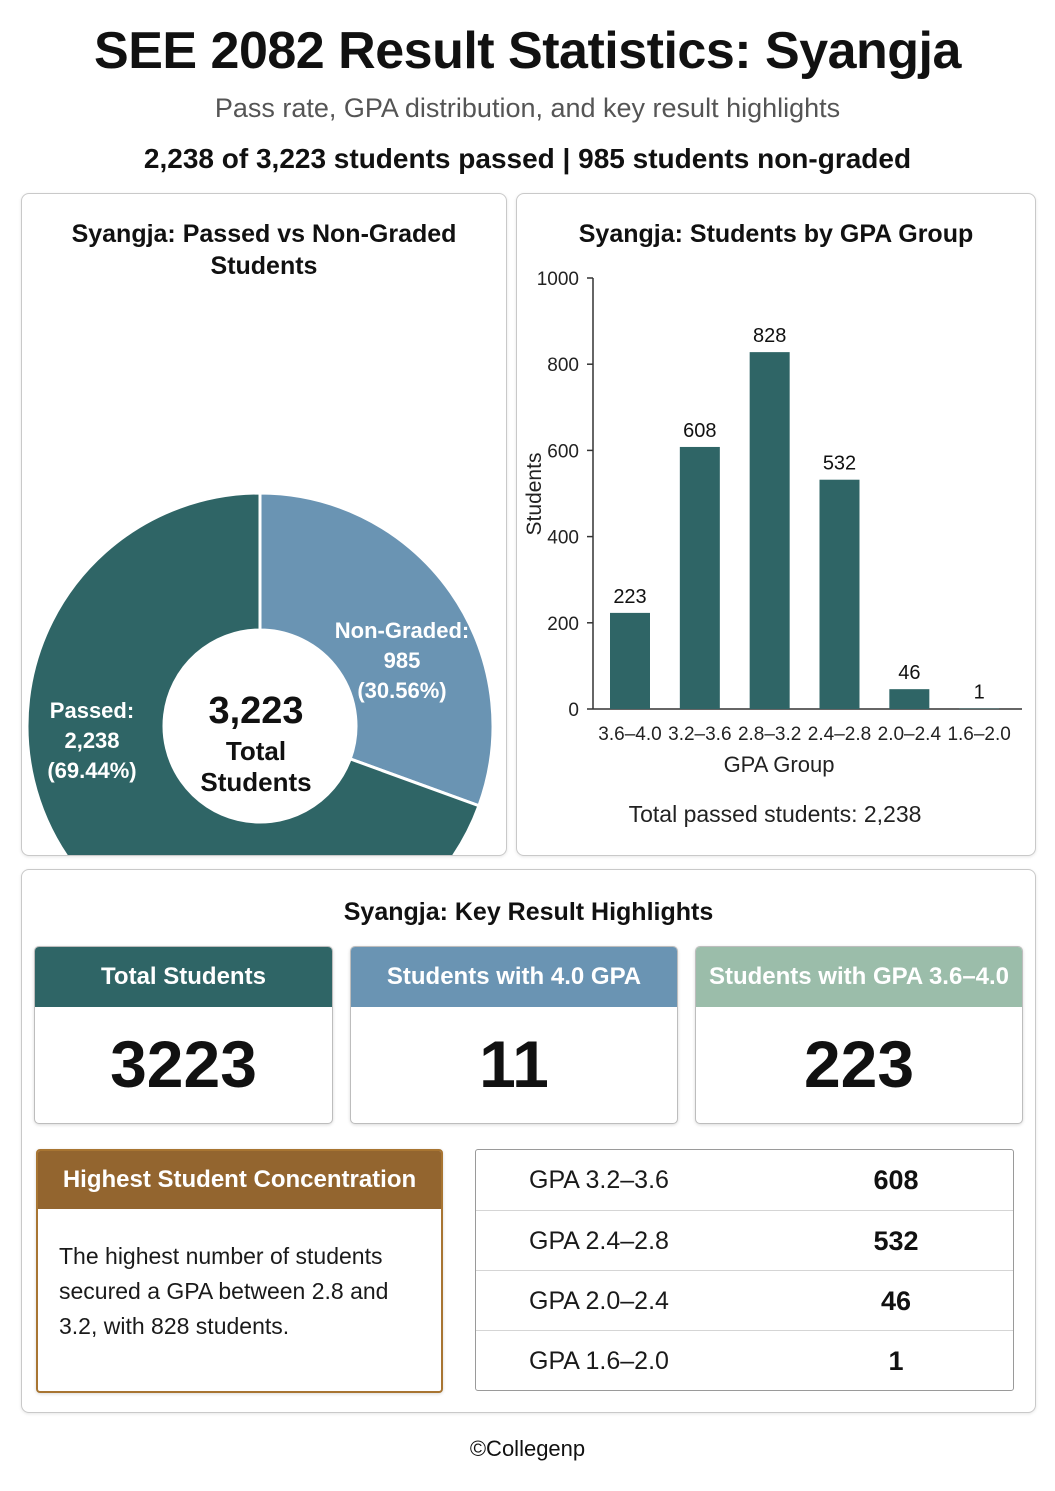  What do you see at coordinates (896, 1361) in the screenshot?
I see `gpa-row-value: 1` at bounding box center [896, 1361].